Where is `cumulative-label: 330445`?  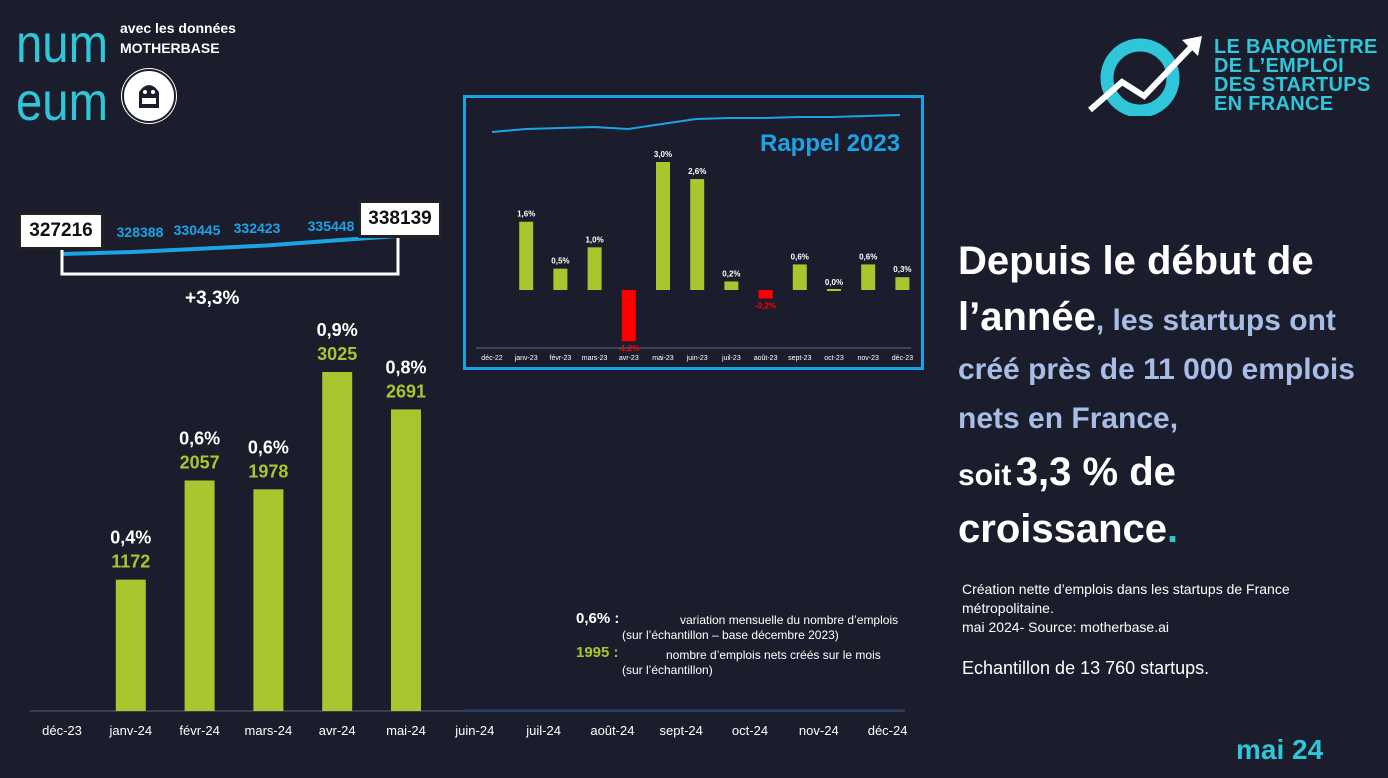 cumulative-label: 330445 is located at coordinates (197, 230).